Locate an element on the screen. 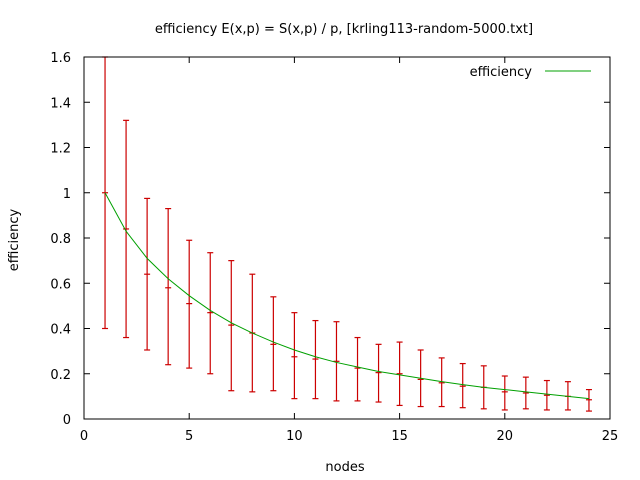 Image resolution: width=640 pixels, height=480 pixels. y-tick-label: 1 is located at coordinates (67, 194).